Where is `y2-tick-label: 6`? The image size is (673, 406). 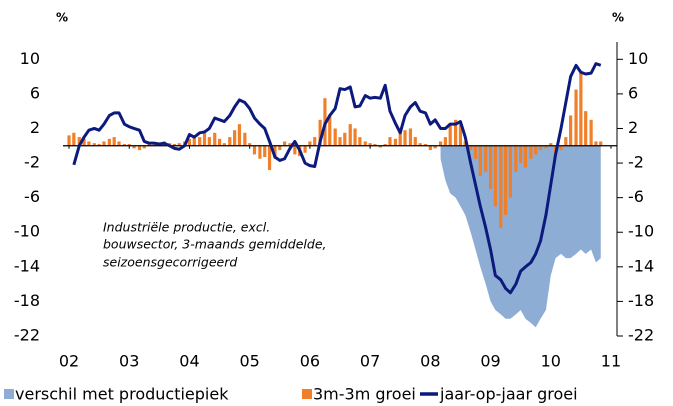
y2-tick-label: 6 is located at coordinates (633, 92).